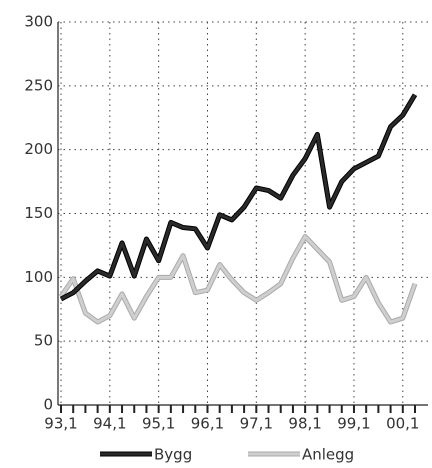  Describe the element at coordinates (256, 424) in the screenshot. I see `x-tick-label: 97,1` at that location.